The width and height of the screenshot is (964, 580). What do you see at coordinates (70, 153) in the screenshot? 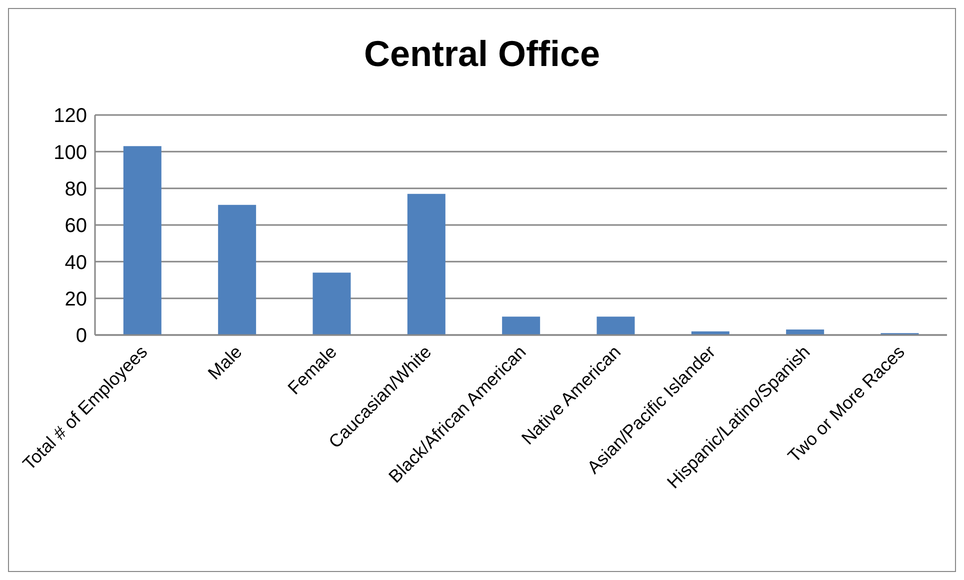
I see `y-tick-label: 100` at bounding box center [70, 153].